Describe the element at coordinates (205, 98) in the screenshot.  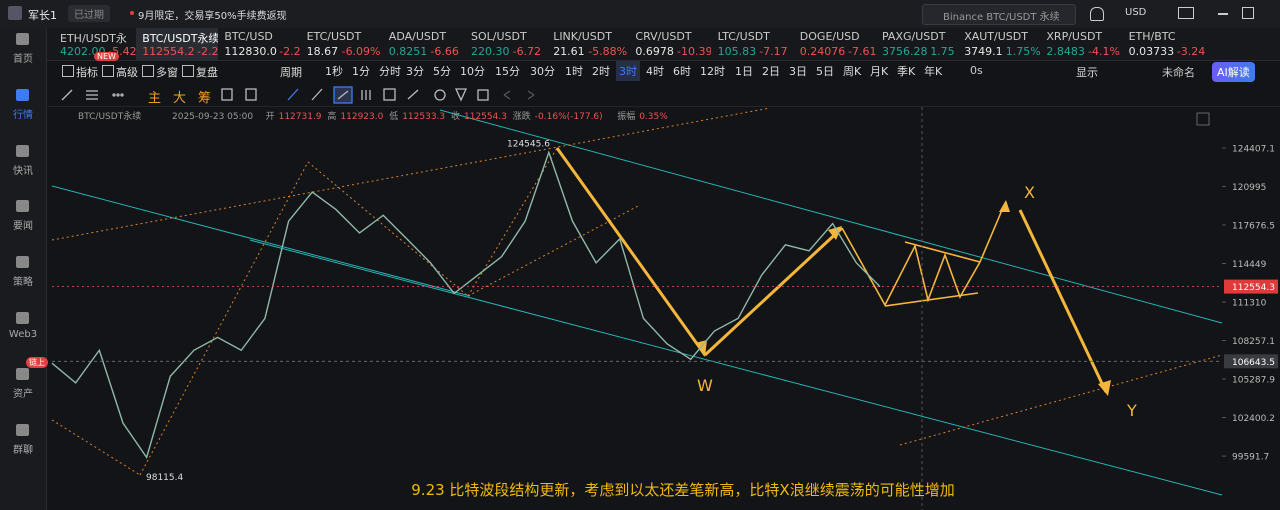
I see `indicator-toggle: 筹` at that location.